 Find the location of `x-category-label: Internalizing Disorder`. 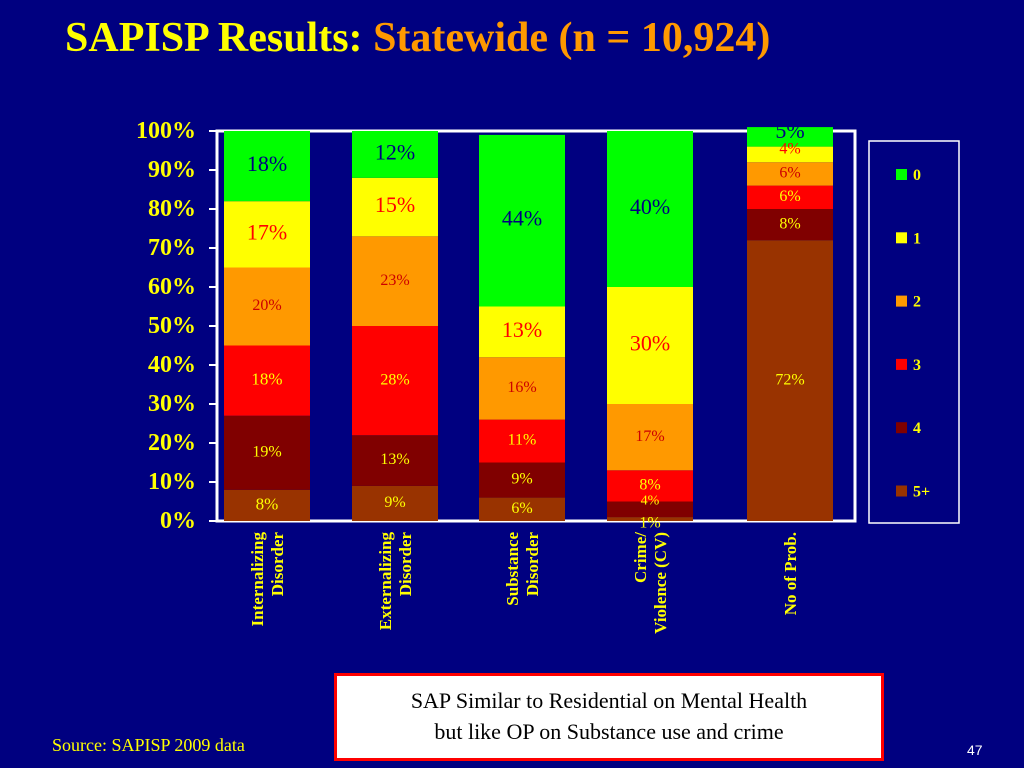

x-category-label: Internalizing Disorder is located at coordinates (267, 579).